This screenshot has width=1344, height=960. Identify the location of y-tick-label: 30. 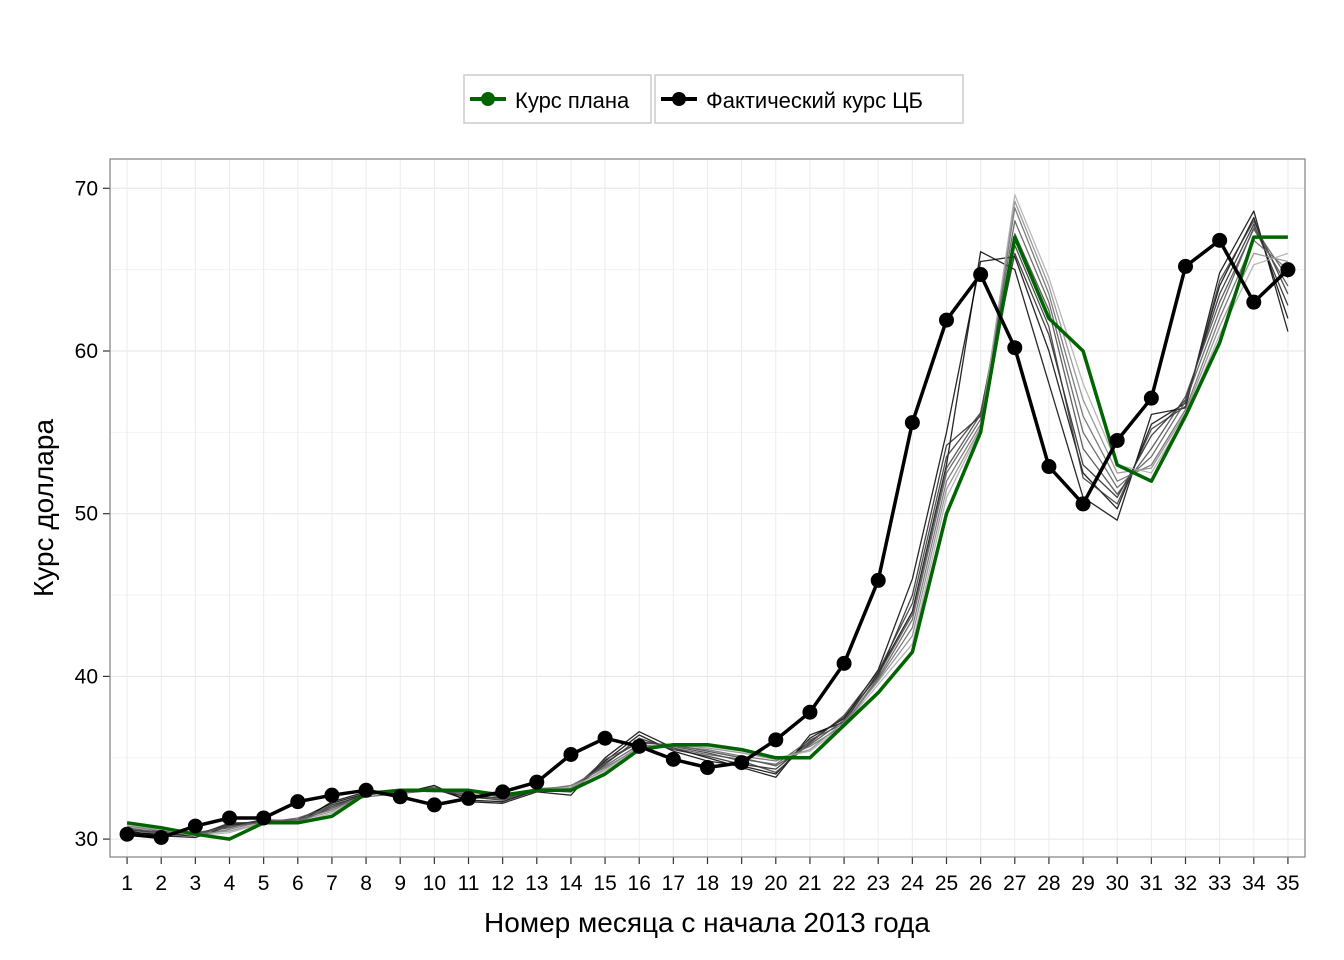
(86, 839).